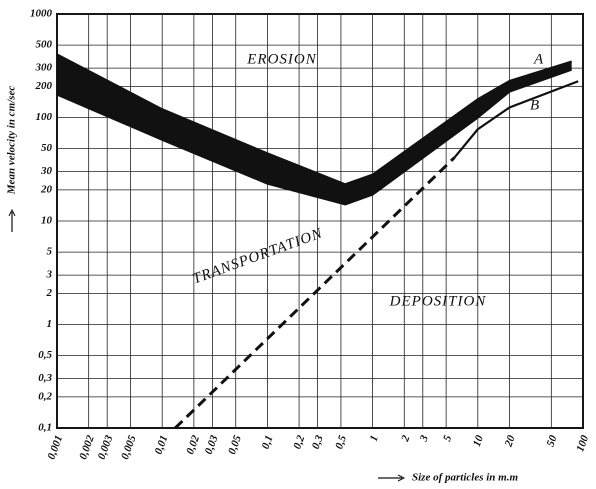 The height and width of the screenshot is (489, 596). Describe the element at coordinates (235, 444) in the screenshot. I see `x-tick-label: 0,05` at that location.